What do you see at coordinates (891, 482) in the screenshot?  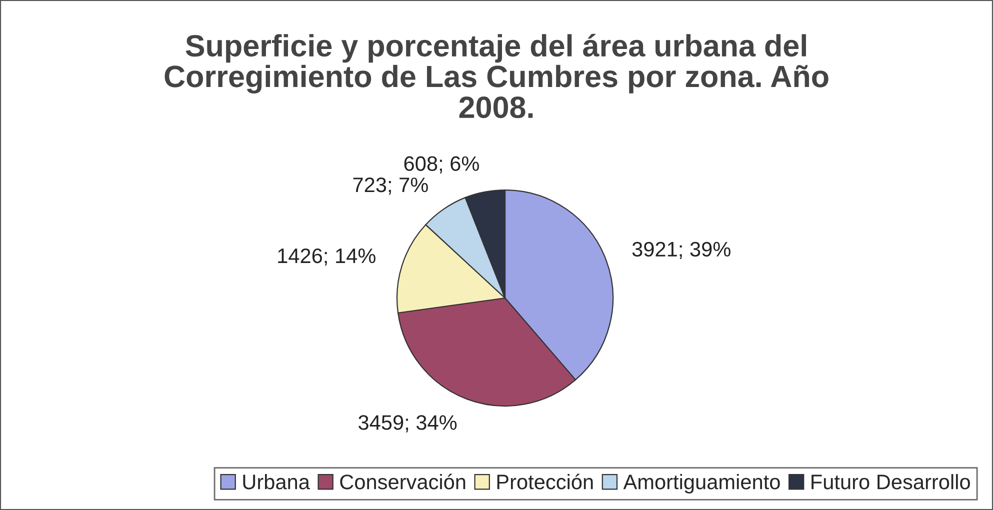 I see `legend-label: Futuro Desarrollo` at bounding box center [891, 482].